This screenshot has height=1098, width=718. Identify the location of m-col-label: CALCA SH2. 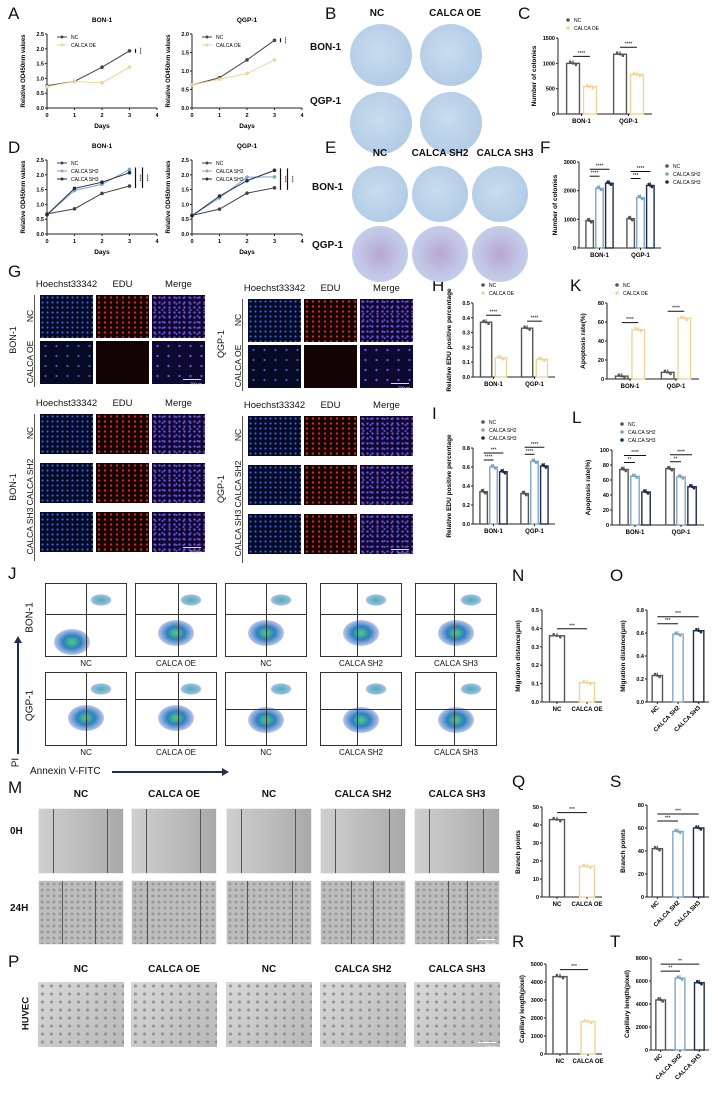
(363, 794).